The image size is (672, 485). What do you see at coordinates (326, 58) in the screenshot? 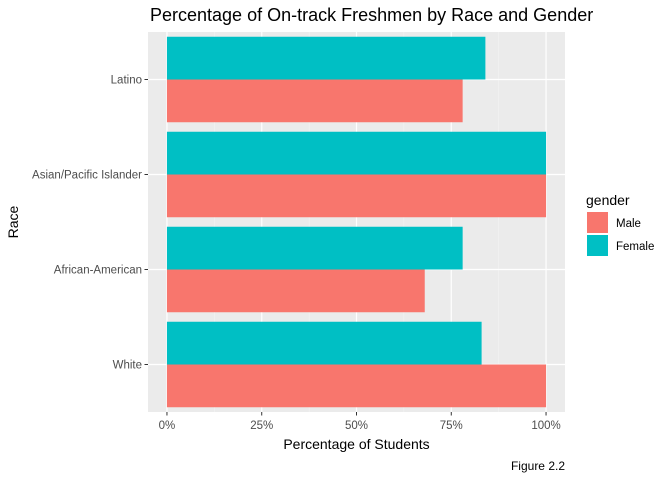
I see `bar-female-latino` at bounding box center [326, 58].